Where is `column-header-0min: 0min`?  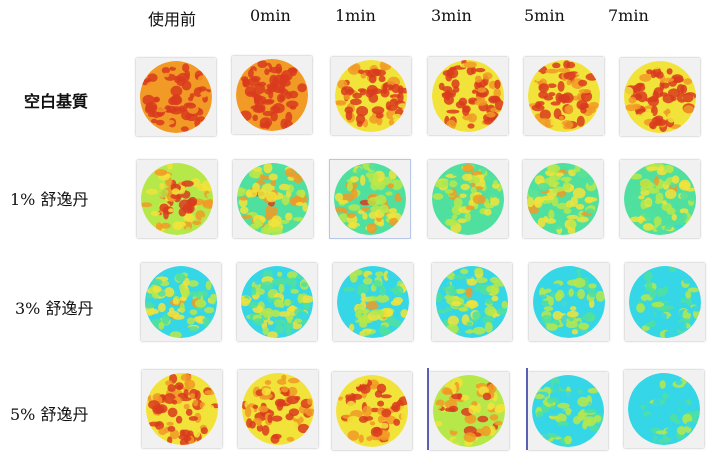
column-header-0min: 0min is located at coordinates (270, 15).